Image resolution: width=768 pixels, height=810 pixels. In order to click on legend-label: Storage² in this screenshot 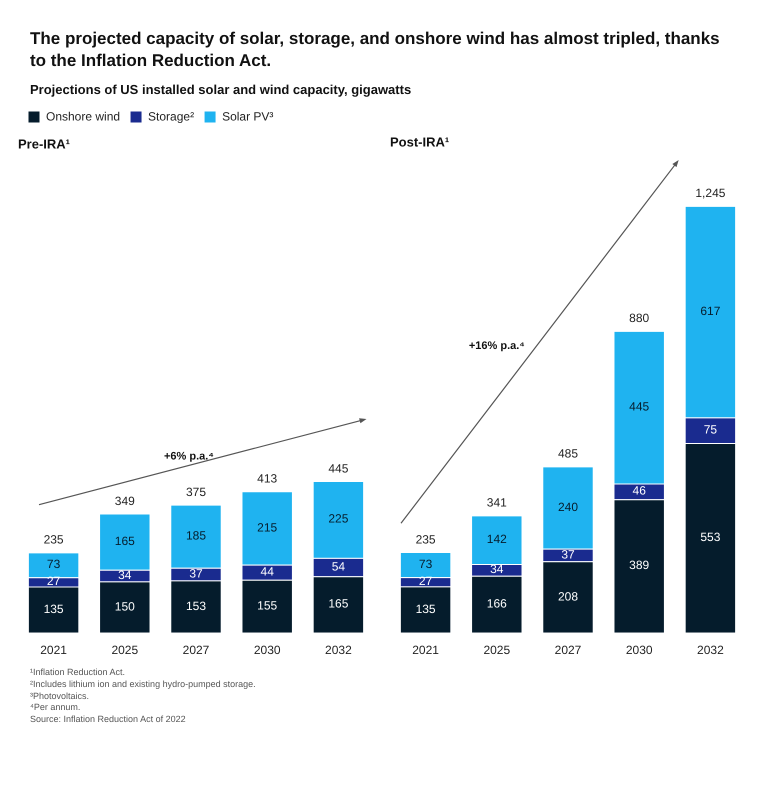, I will do `click(171, 117)`.